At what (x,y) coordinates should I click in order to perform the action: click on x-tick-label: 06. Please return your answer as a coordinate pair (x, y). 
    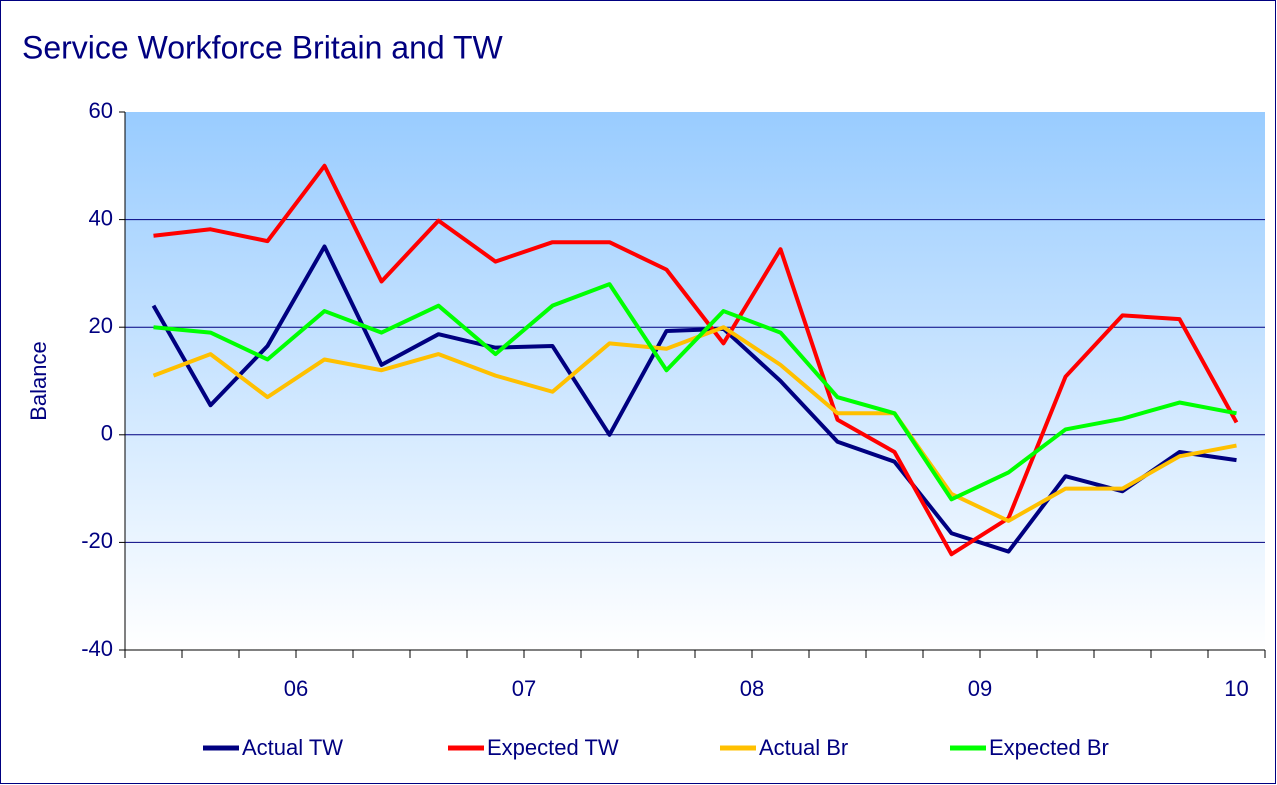
    Looking at the image, I should click on (296, 688).